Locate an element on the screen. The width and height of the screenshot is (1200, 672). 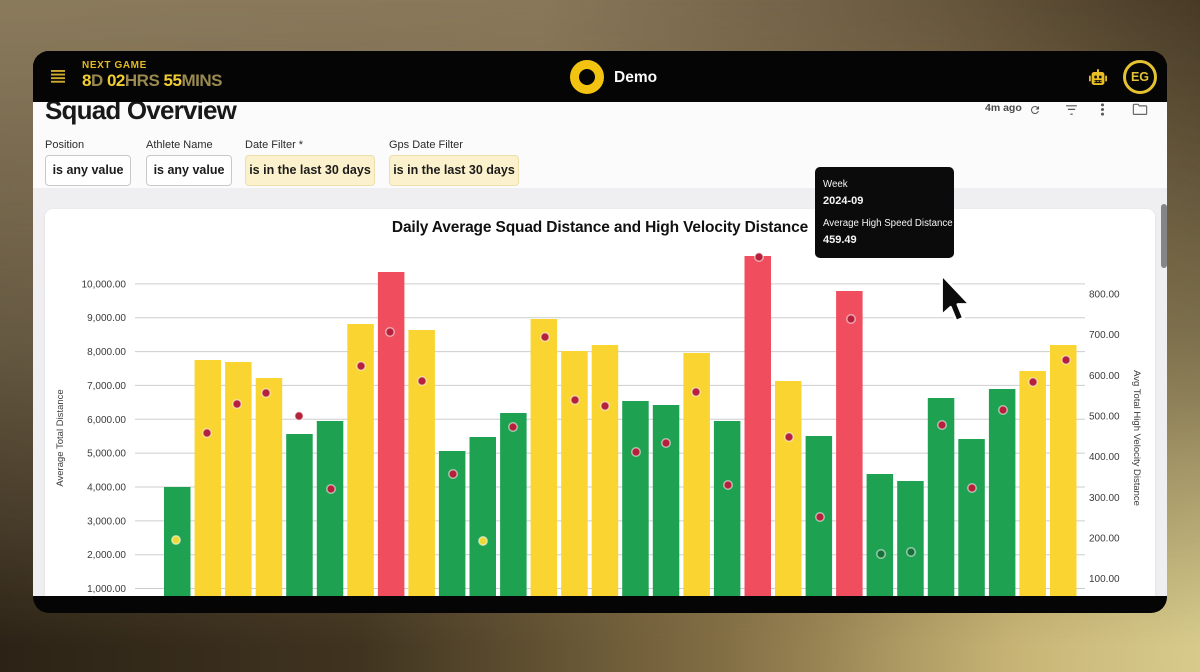
svg-text: 700.00 is located at coordinates (1104, 335).